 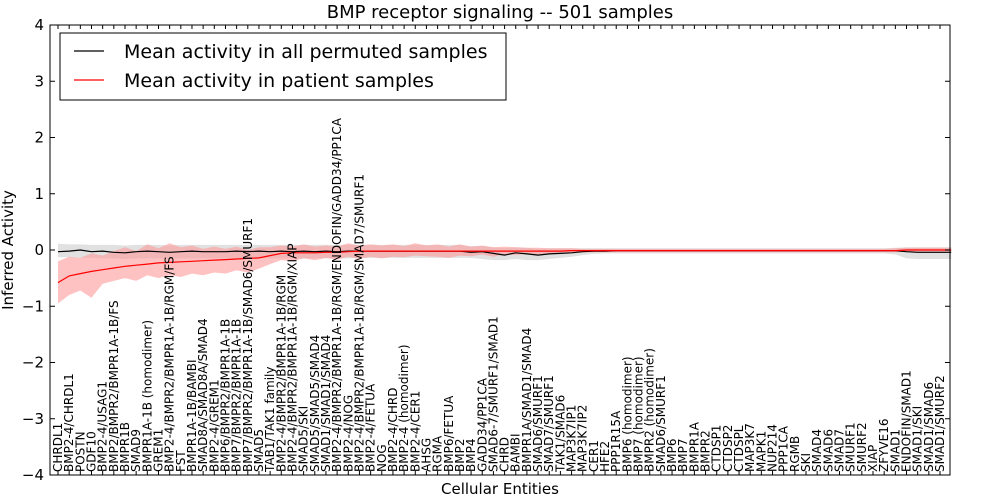 I want to click on x-tick-label: SMAD6, so click(x=828, y=450).